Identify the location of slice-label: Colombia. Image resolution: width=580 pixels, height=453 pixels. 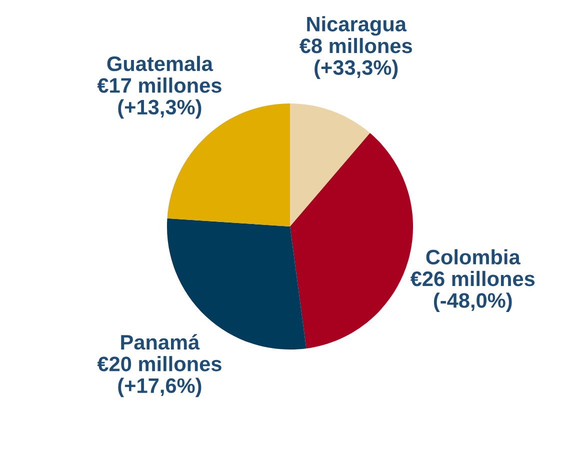
(473, 257).